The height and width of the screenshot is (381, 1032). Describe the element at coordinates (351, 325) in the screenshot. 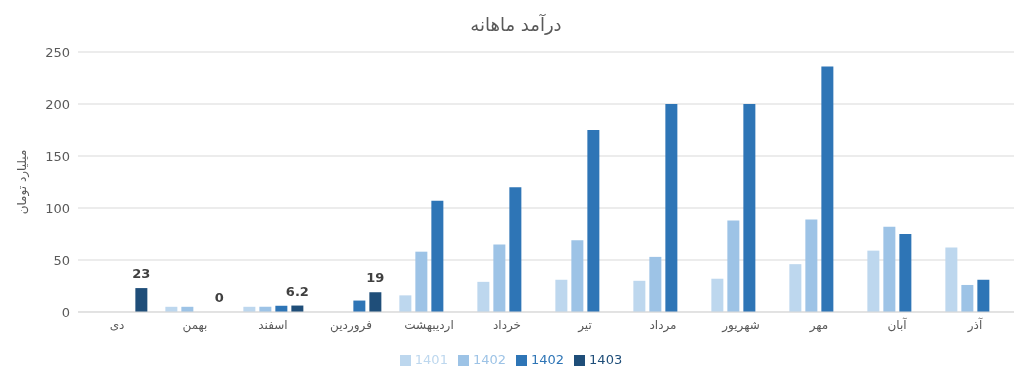

I see `x-tick-label: فروردین` at that location.